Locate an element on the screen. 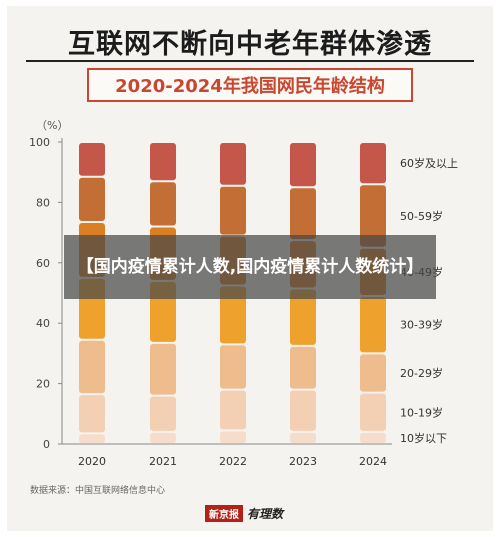 The image size is (500, 537). legend-label: 60岁及以上 is located at coordinates (429, 163).